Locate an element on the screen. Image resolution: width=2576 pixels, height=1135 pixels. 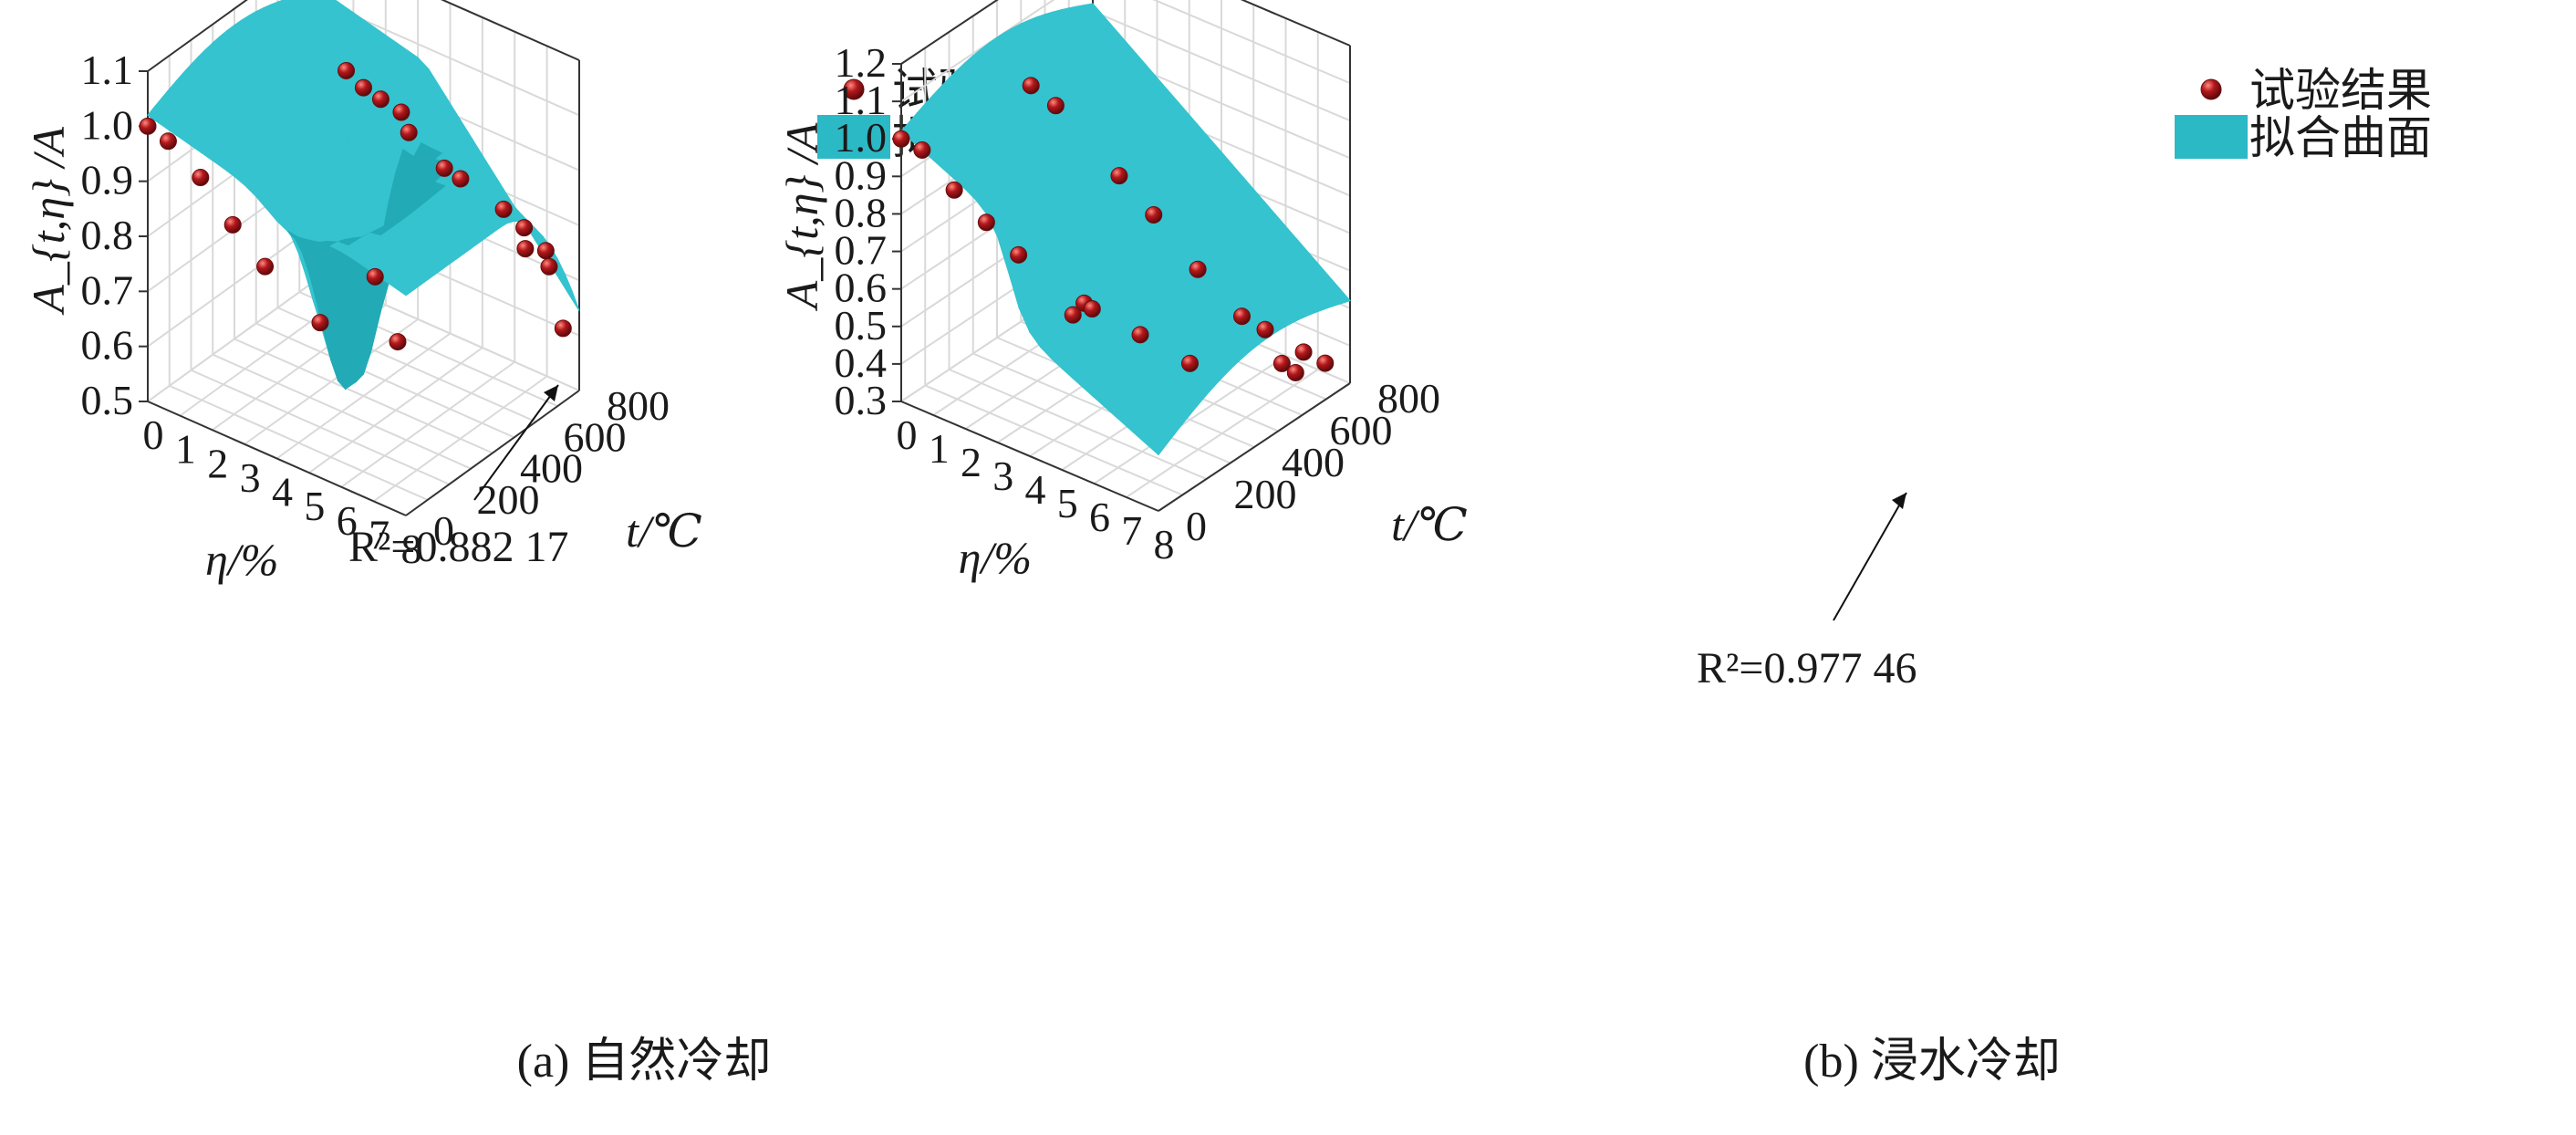
chart-b-y-axis-label: A_{t,η} /A is located at coordinates (801, 217).